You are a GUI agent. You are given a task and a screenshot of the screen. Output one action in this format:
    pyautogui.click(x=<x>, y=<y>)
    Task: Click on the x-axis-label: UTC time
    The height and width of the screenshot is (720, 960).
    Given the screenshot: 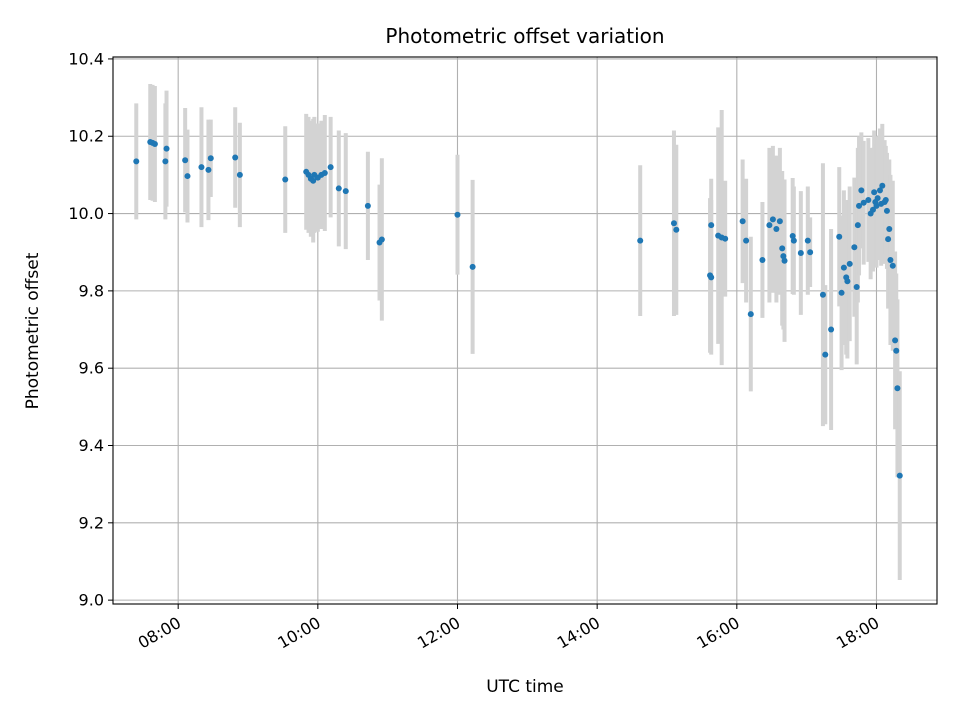 What is the action you would take?
    pyautogui.click(x=525, y=687)
    